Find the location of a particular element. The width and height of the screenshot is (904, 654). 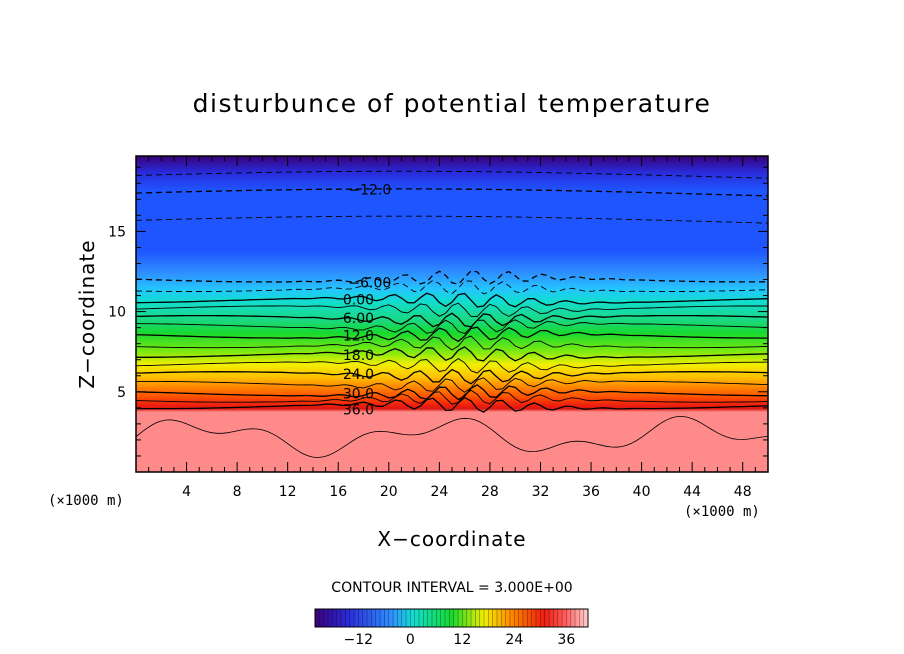

contour-label: 6.00 is located at coordinates (358, 319).